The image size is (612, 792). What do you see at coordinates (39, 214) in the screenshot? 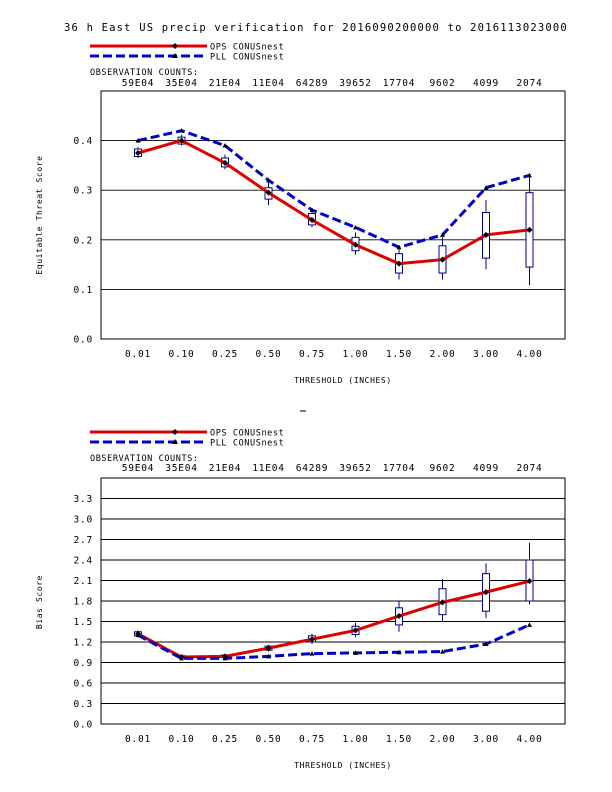
I see `y-axis-label: Equitable Threat Score` at bounding box center [39, 214].